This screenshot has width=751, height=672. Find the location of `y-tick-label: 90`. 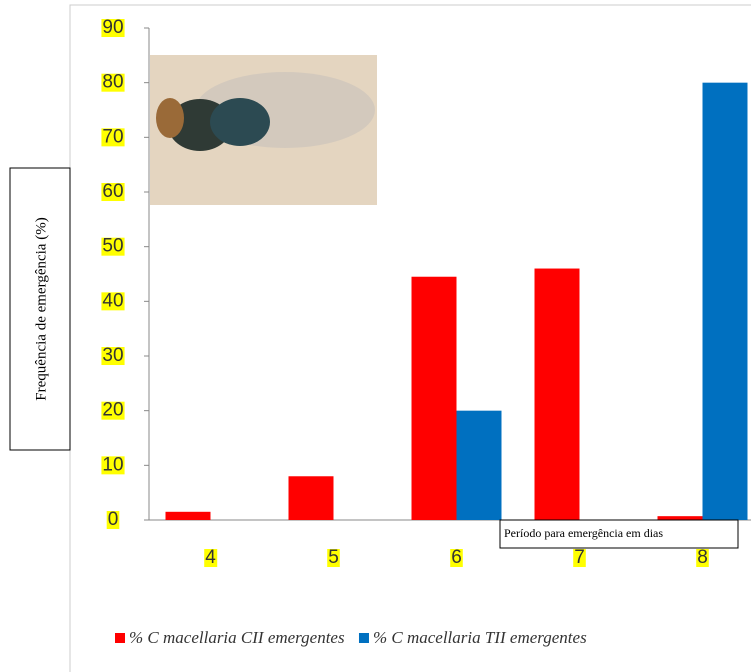

y-tick-label: 90 is located at coordinates (112, 27).